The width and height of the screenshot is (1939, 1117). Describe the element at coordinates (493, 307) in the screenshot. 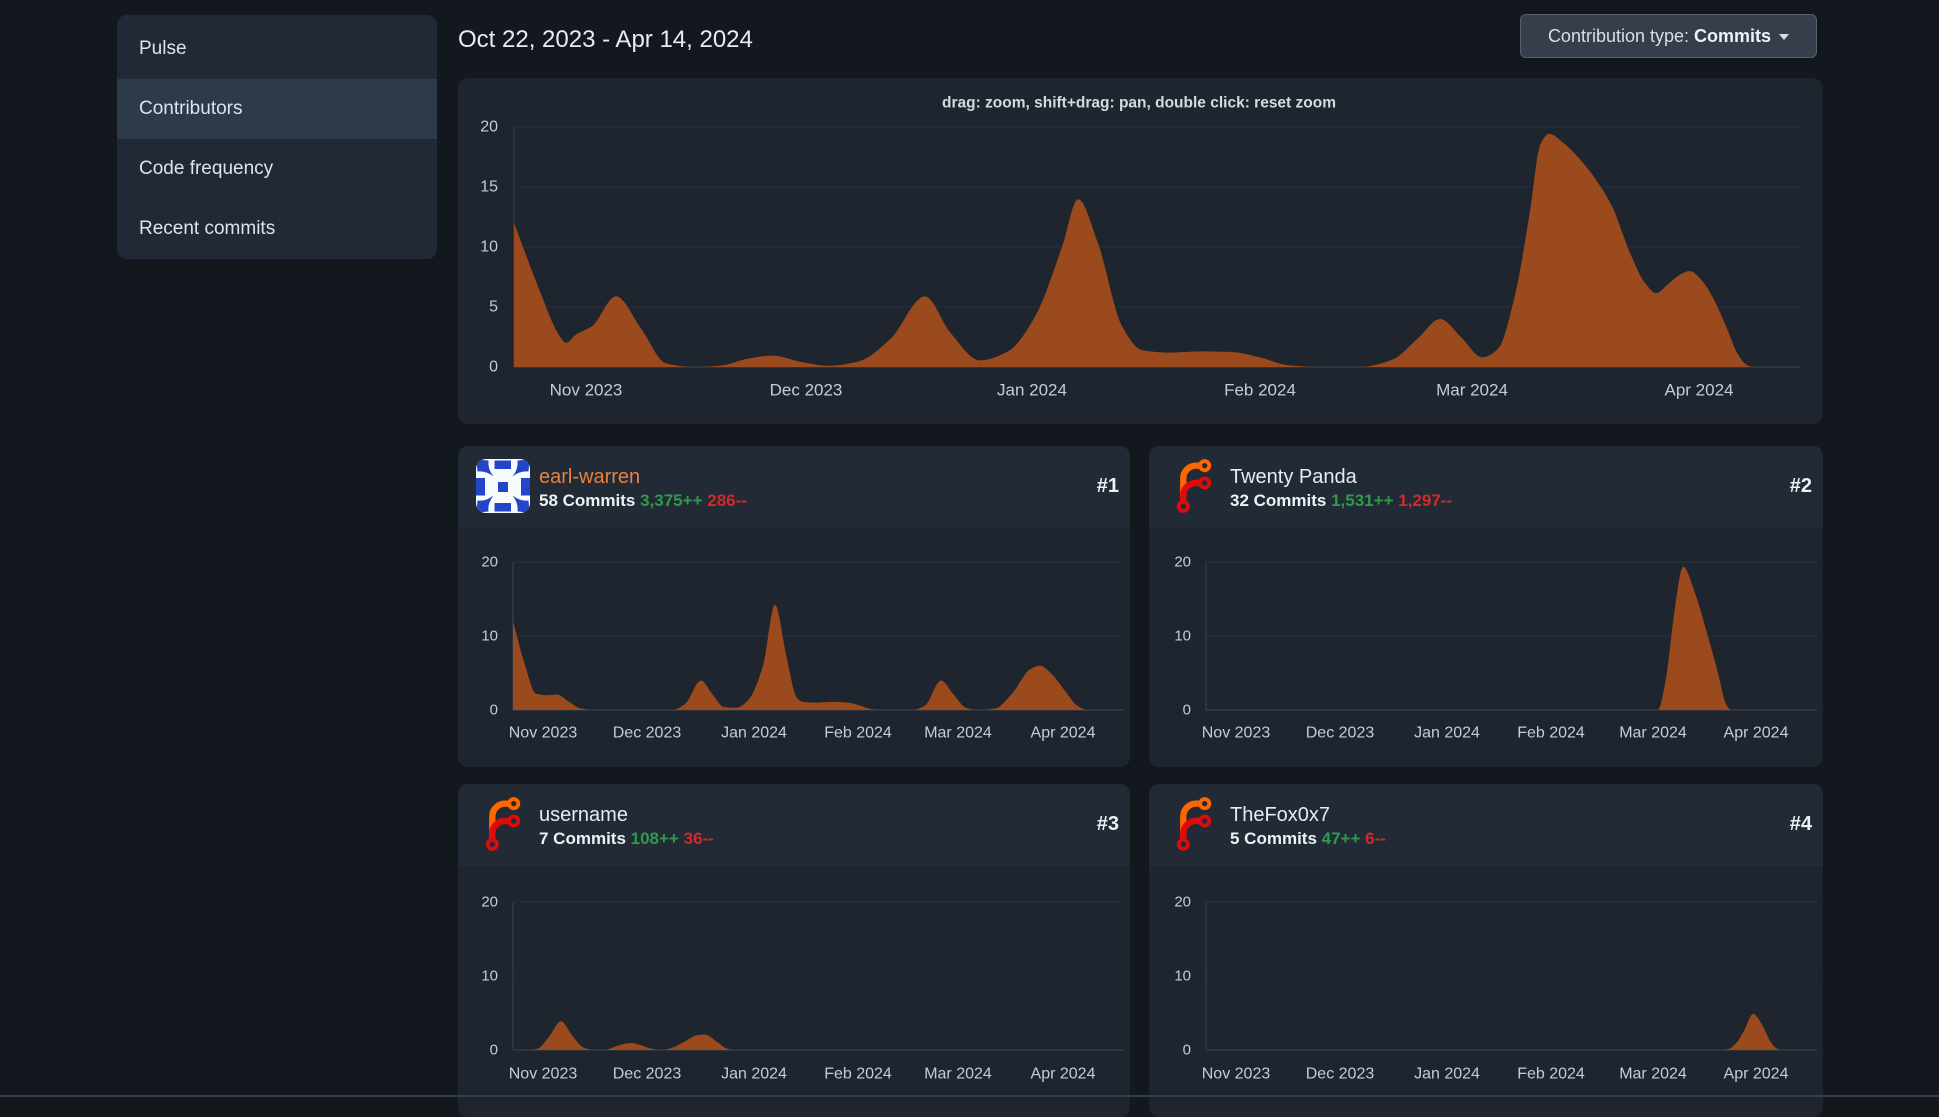

I see `svg-text: 5` at that location.